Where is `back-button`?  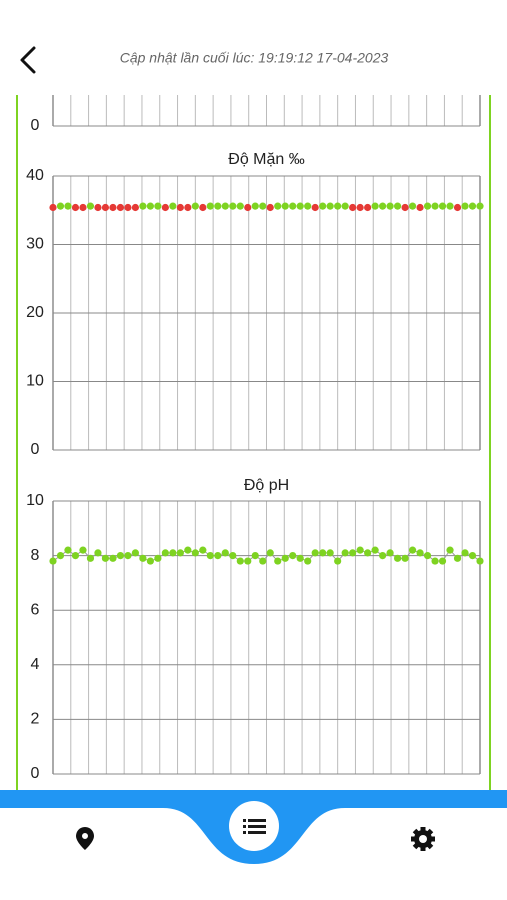 back-button is located at coordinates (28, 60).